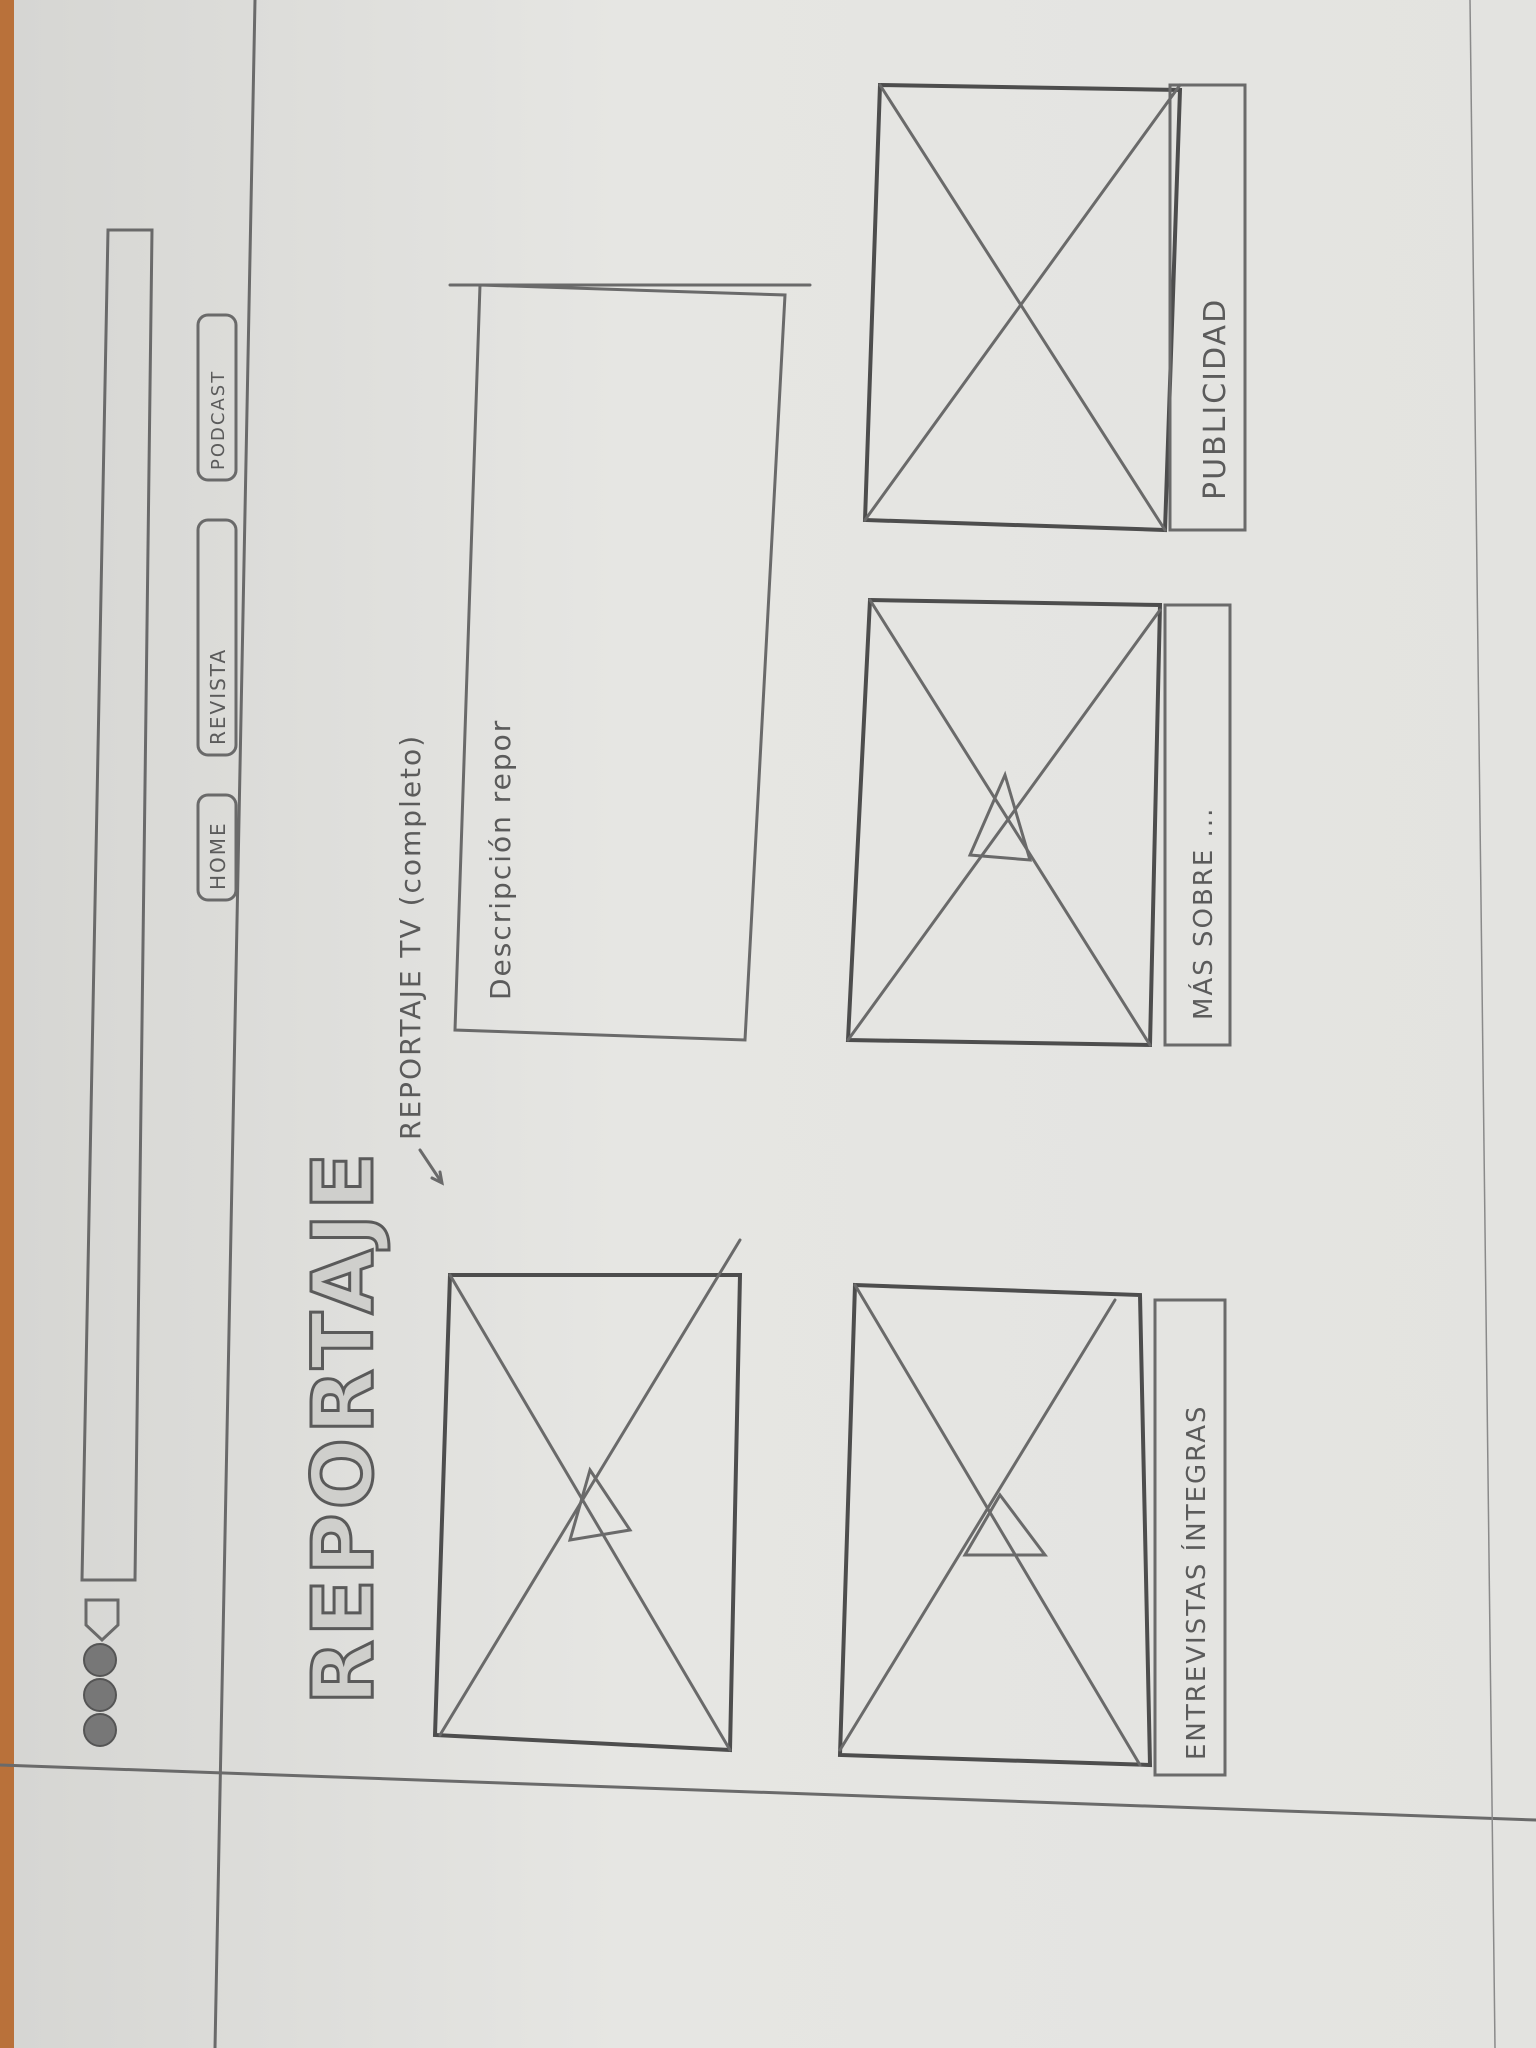 The height and width of the screenshot is (2048, 1536). Describe the element at coordinates (1196, 1582) in the screenshot. I see `card-entrevistas-label: ENTREVISTAS ÍNTEGRAS` at that location.